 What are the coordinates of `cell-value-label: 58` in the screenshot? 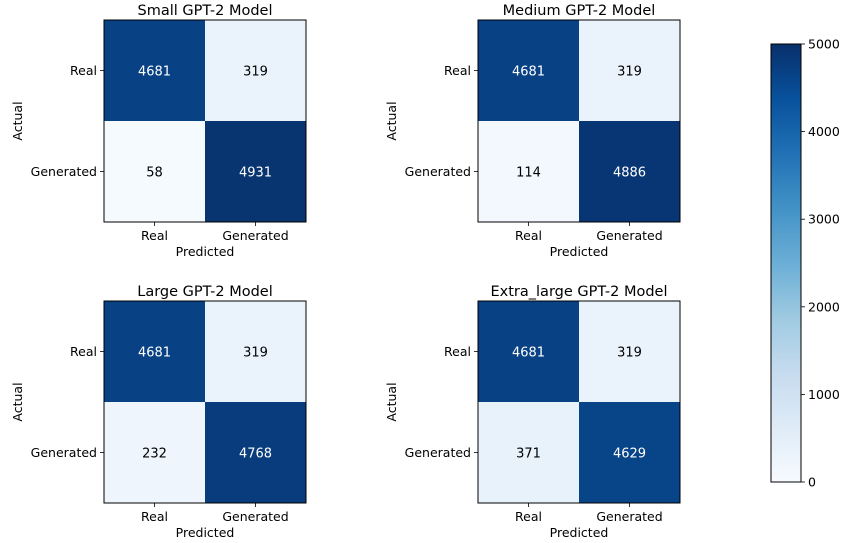 It's located at (154, 173).